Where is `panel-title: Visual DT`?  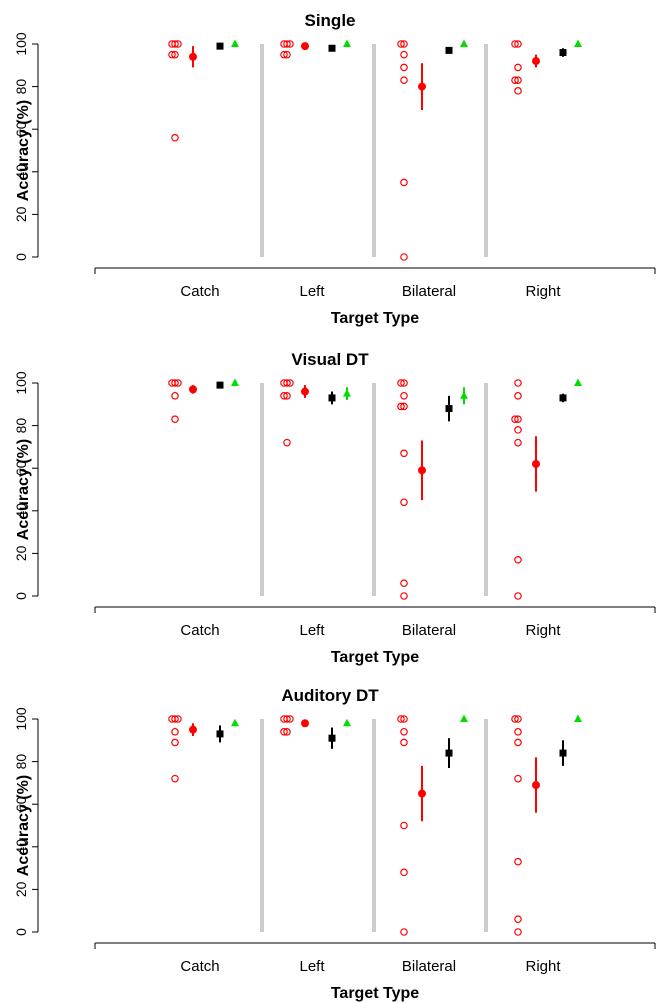 panel-title: Visual DT is located at coordinates (330, 359).